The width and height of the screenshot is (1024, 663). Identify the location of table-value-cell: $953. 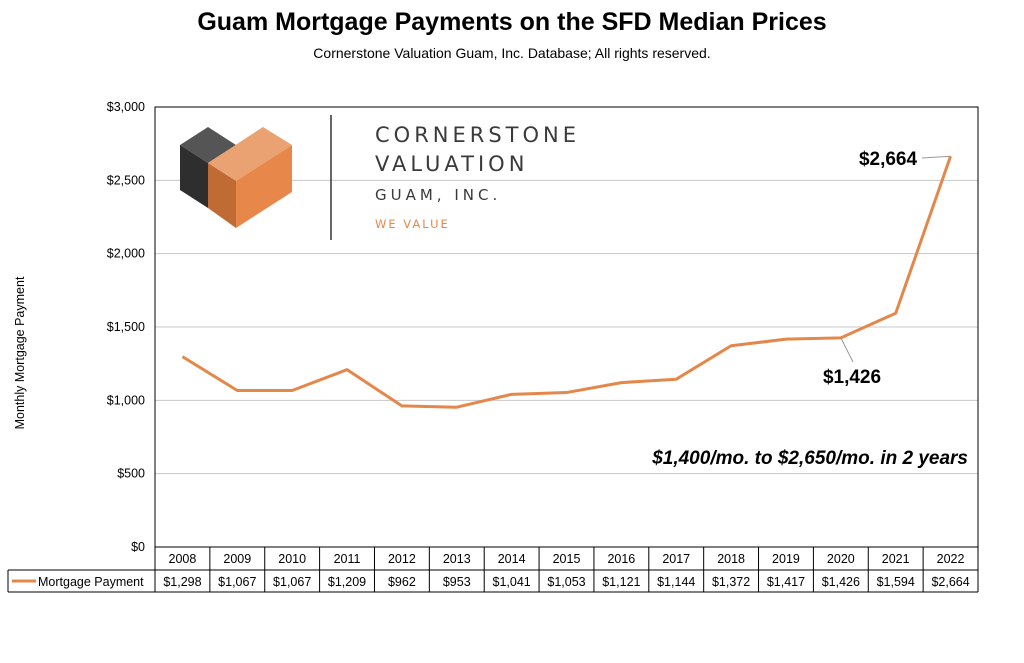
(457, 582).